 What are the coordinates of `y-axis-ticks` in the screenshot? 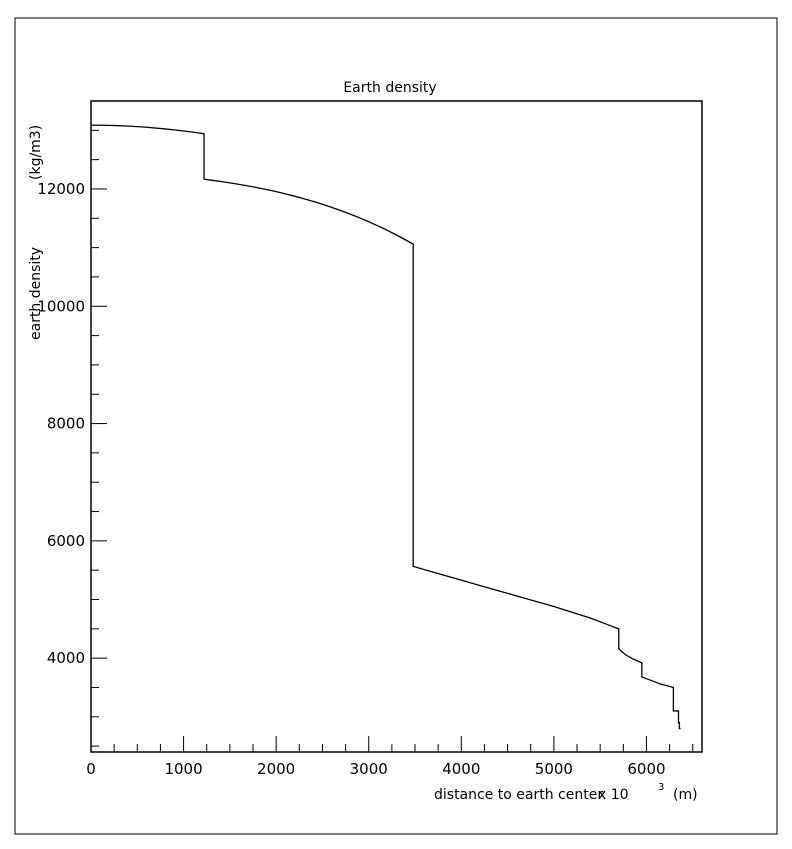 It's located at (99, 423).